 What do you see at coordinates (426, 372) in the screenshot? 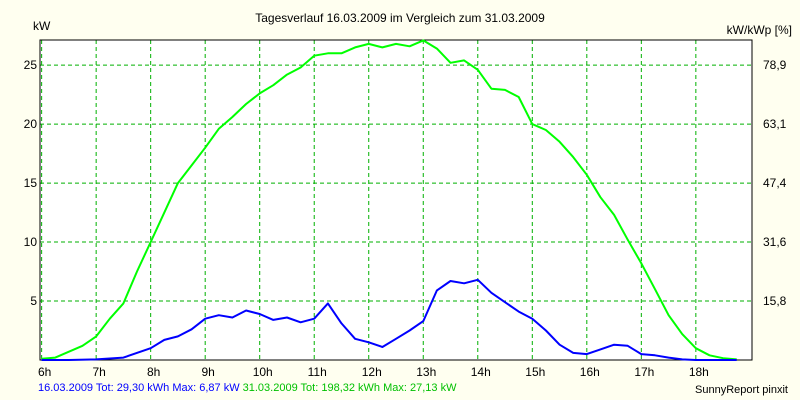
I see `x-tick-label: 13h` at bounding box center [426, 372].